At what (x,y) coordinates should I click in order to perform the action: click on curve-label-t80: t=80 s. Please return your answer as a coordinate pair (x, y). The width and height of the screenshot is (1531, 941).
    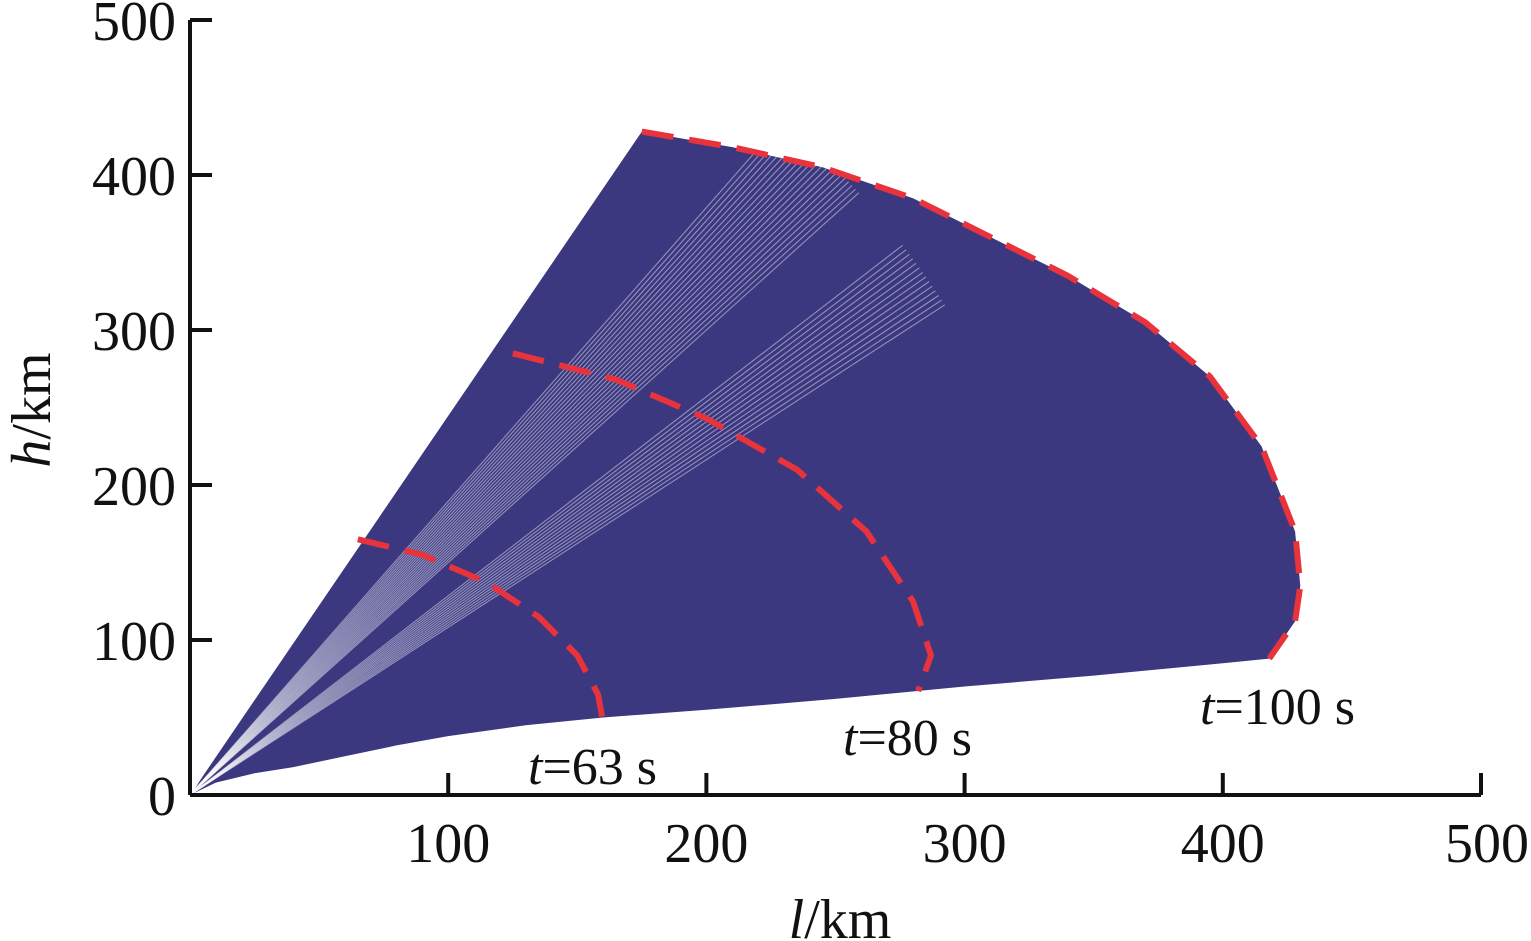
    Looking at the image, I should click on (907, 738).